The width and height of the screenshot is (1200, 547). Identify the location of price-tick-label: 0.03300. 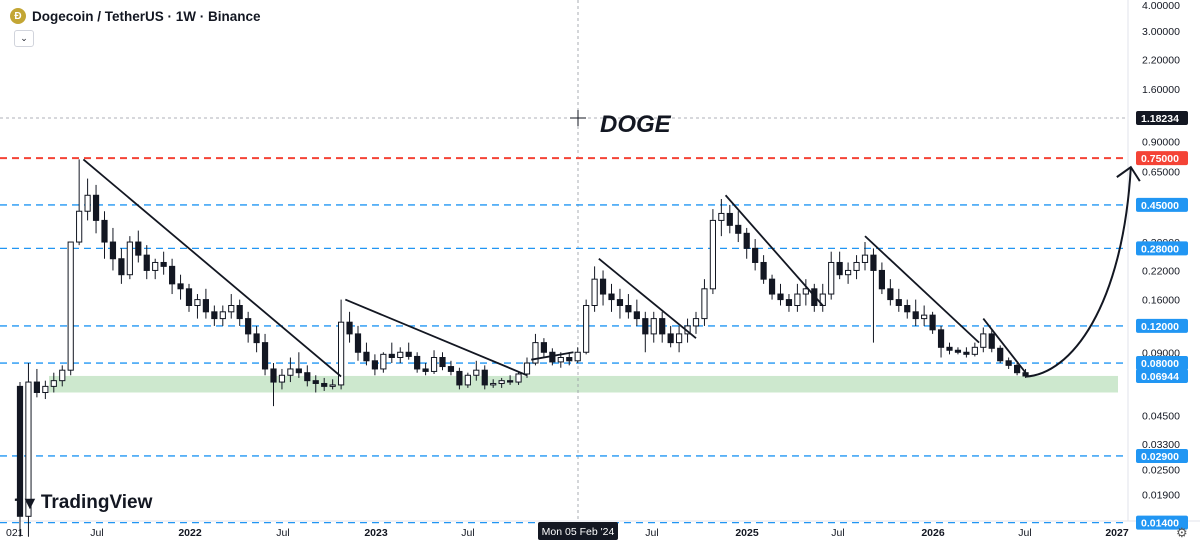
(1161, 445).